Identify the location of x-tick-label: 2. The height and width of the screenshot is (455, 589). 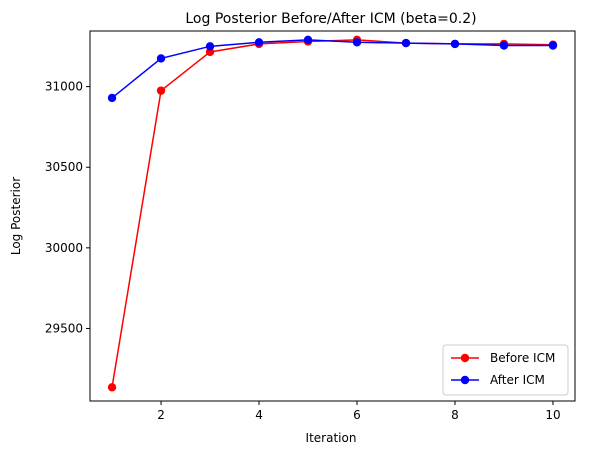
(161, 415).